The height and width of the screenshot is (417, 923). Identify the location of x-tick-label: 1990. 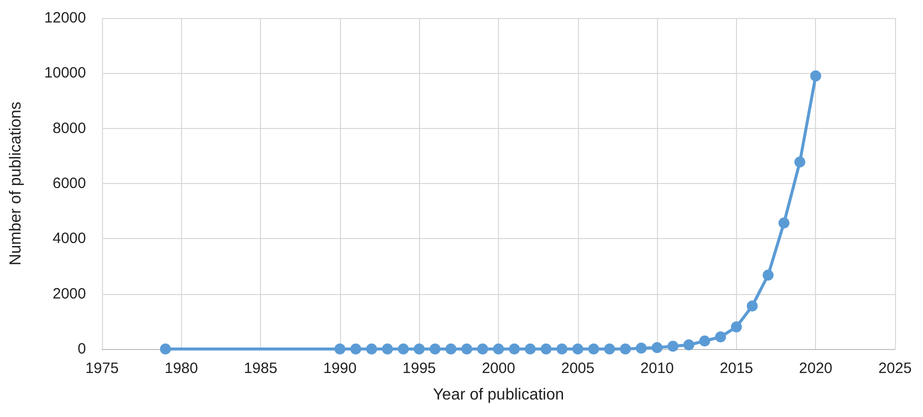
(340, 368).